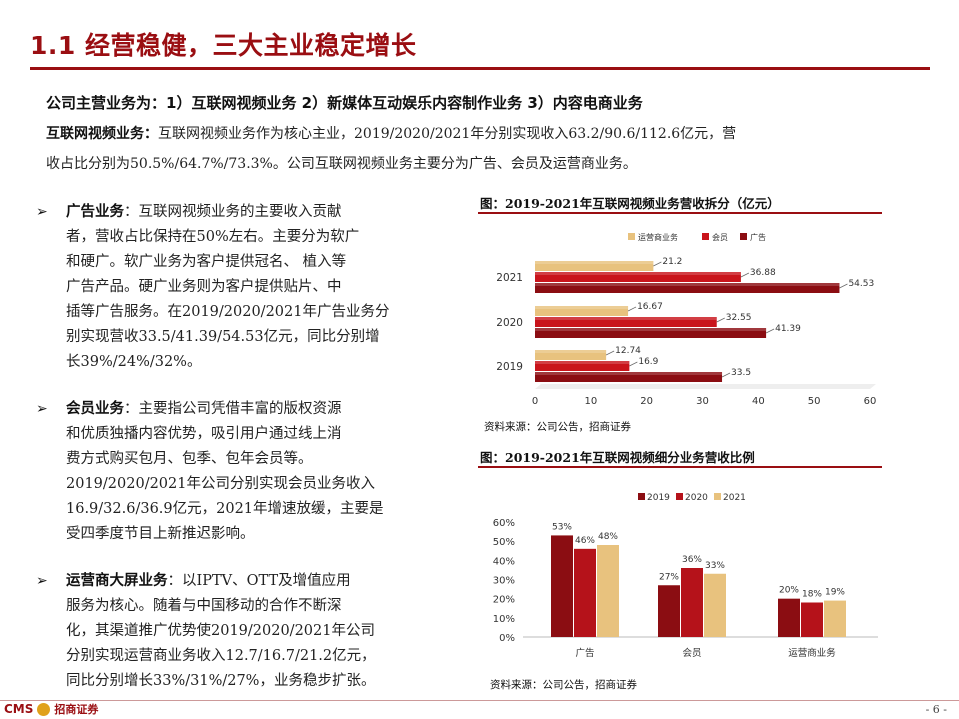  I want to click on x-tick-label: 广告, so click(584, 653).